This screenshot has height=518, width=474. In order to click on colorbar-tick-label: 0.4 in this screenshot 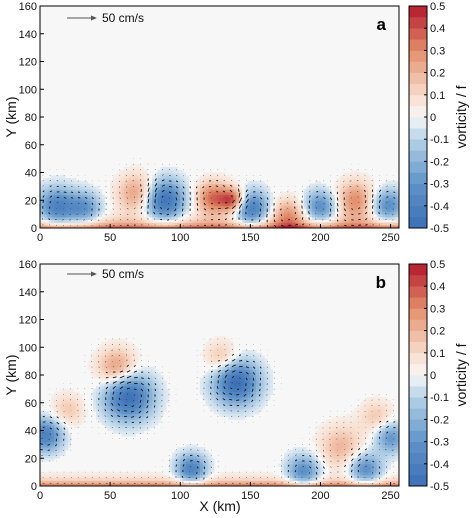, I will do `click(437, 29)`.